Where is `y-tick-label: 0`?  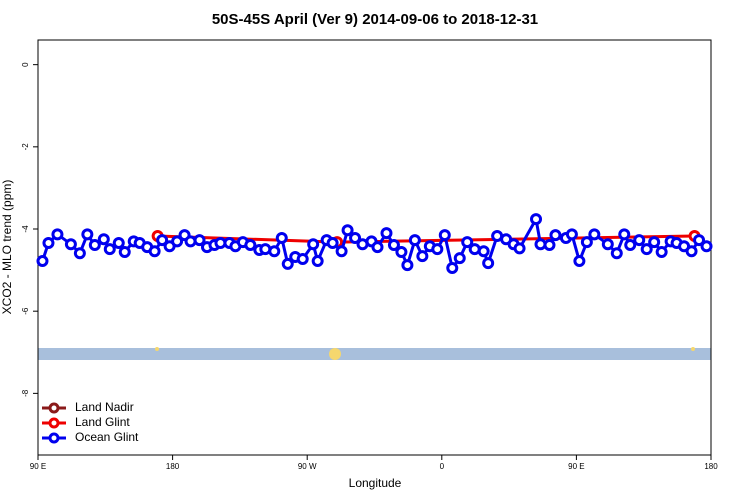
y-tick-label: 0 is located at coordinates (25, 64).